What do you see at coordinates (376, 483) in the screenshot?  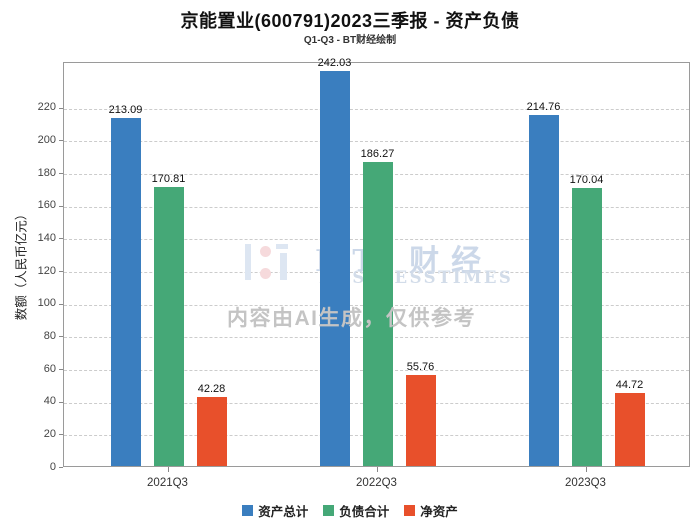 I see `x-axis-tick-label: 2022Q3` at bounding box center [376, 483].